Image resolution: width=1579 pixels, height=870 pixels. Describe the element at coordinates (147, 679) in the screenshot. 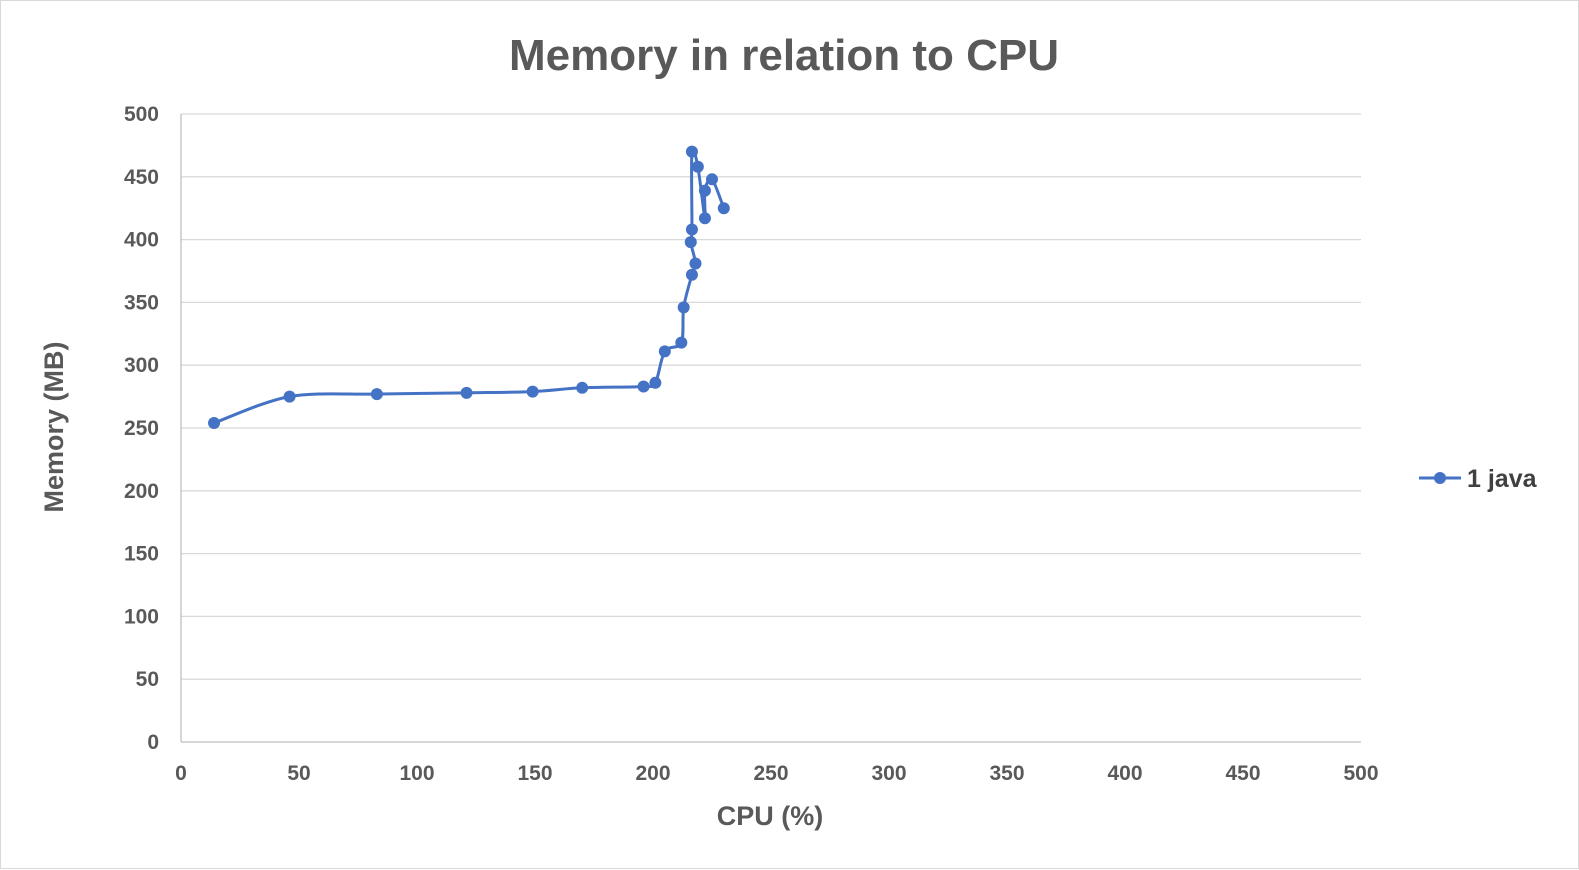

I see `y-tick-label: 50` at that location.